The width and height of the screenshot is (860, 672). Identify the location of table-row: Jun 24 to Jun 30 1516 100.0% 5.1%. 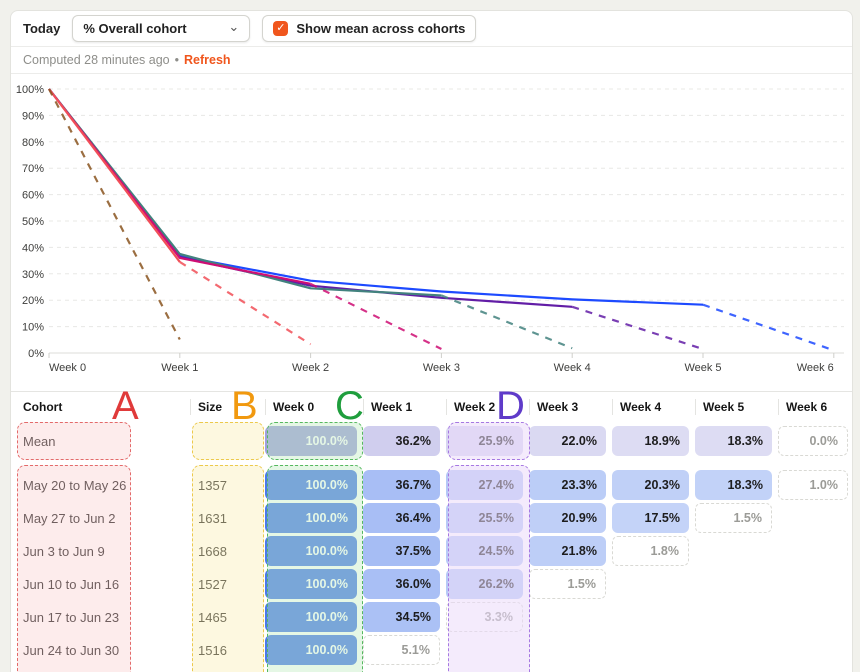
(431, 650).